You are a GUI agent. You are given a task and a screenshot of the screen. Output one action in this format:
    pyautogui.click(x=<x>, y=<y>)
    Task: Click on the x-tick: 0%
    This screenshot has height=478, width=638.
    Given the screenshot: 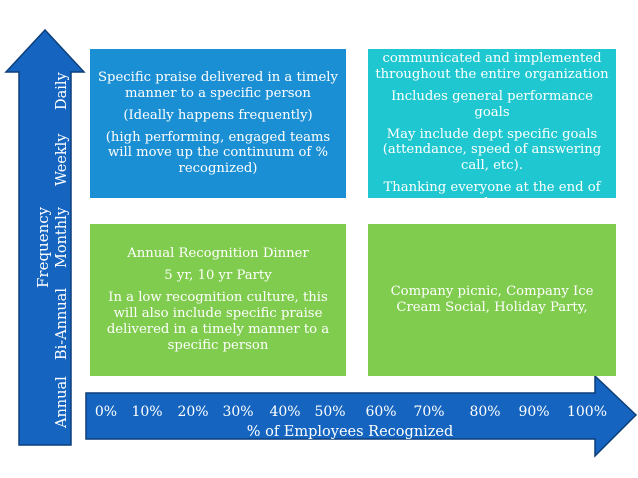 What is the action you would take?
    pyautogui.click(x=106, y=412)
    